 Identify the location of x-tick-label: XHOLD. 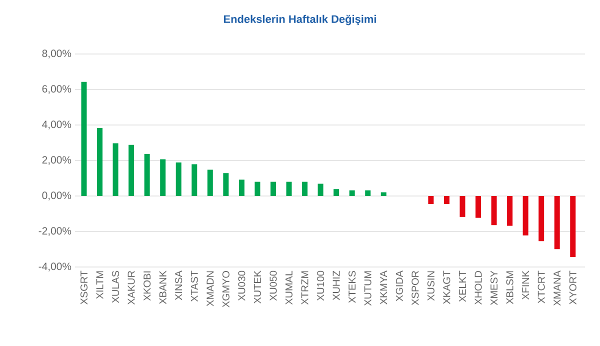
(478, 287).